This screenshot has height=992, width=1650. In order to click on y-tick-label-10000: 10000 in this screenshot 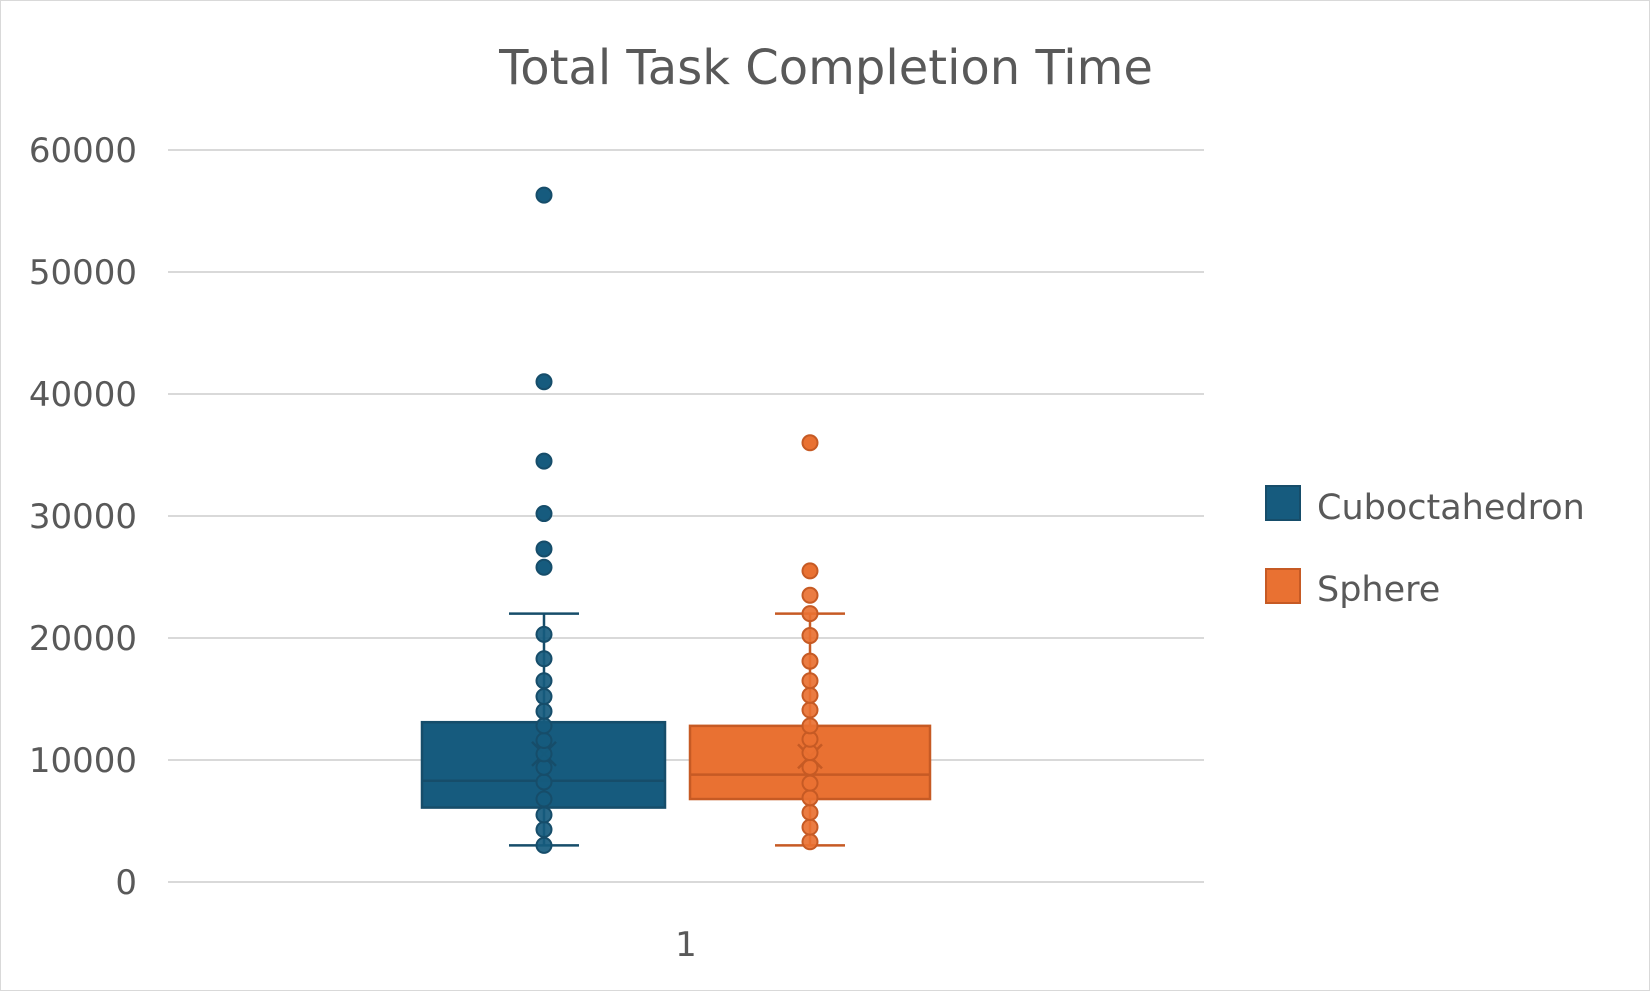, I will do `click(83, 761)`.